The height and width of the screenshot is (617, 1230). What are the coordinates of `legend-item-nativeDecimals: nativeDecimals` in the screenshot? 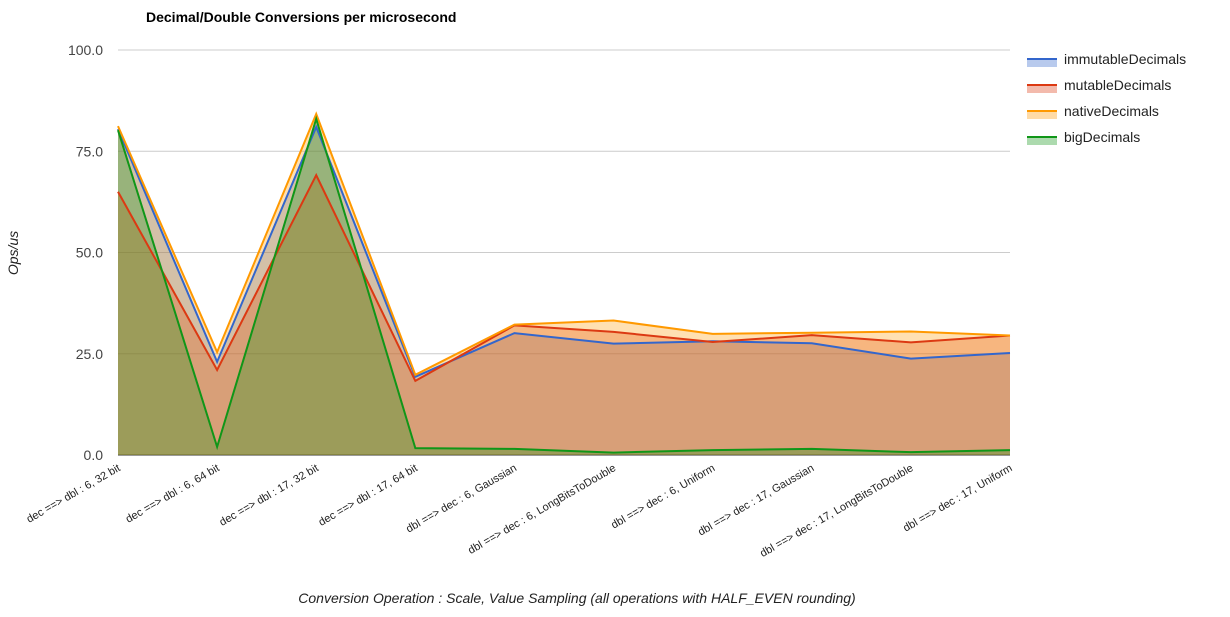 It's located at (1093, 111).